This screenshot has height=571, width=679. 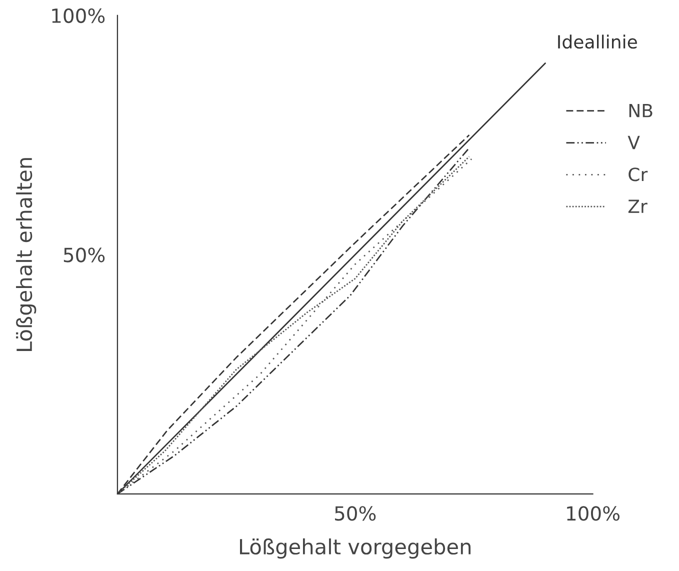 What do you see at coordinates (640, 111) in the screenshot?
I see `legend-label: NB` at bounding box center [640, 111].